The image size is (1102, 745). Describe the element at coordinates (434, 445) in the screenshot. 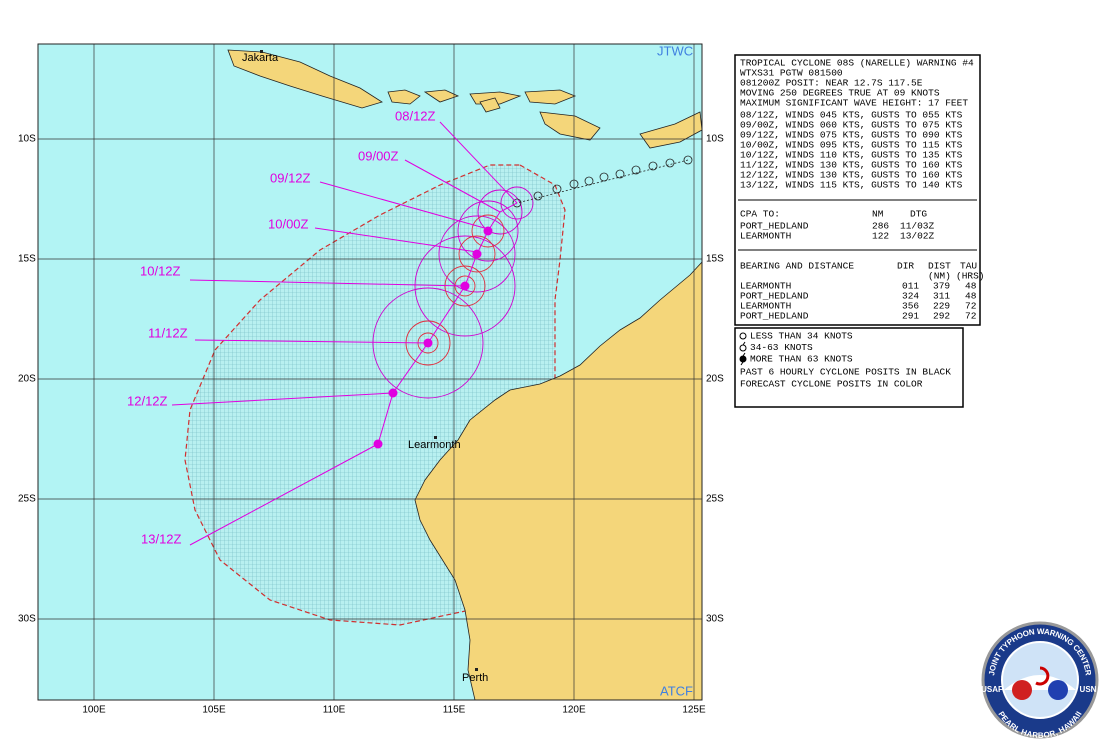

I see `place-label: Learmonth` at that location.